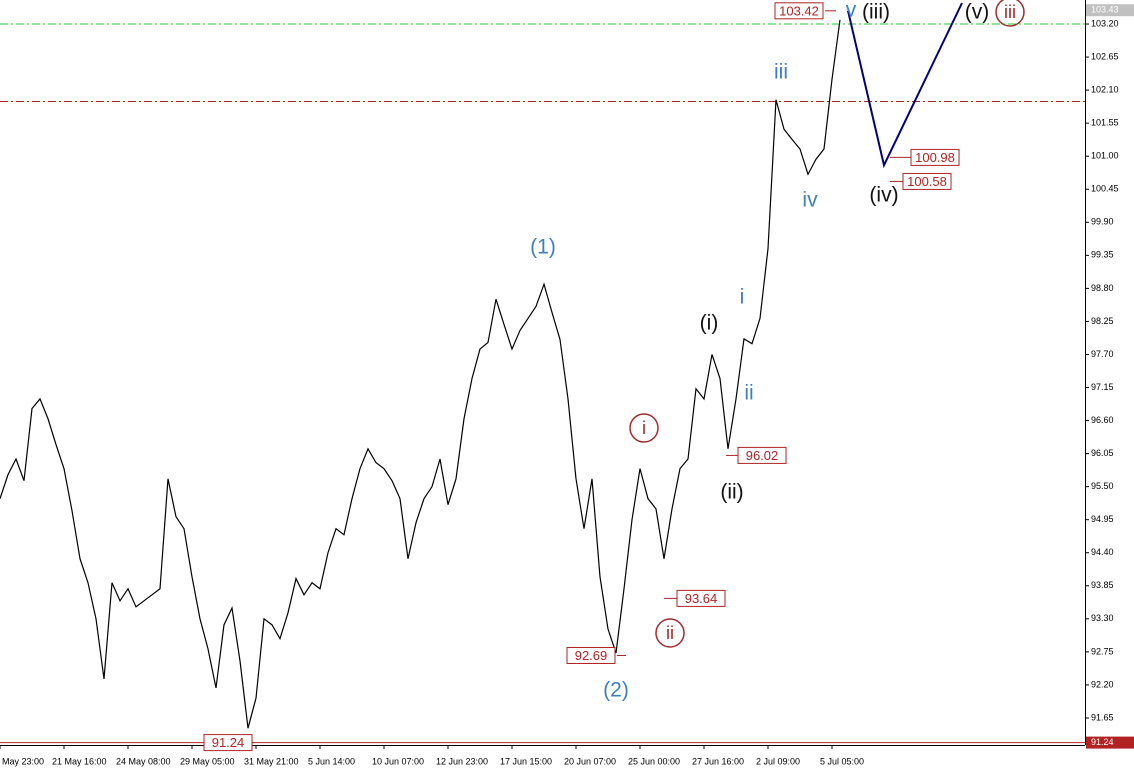 The image size is (1134, 773). I want to click on x-tick-label: 29 May 05:00, so click(207, 761).